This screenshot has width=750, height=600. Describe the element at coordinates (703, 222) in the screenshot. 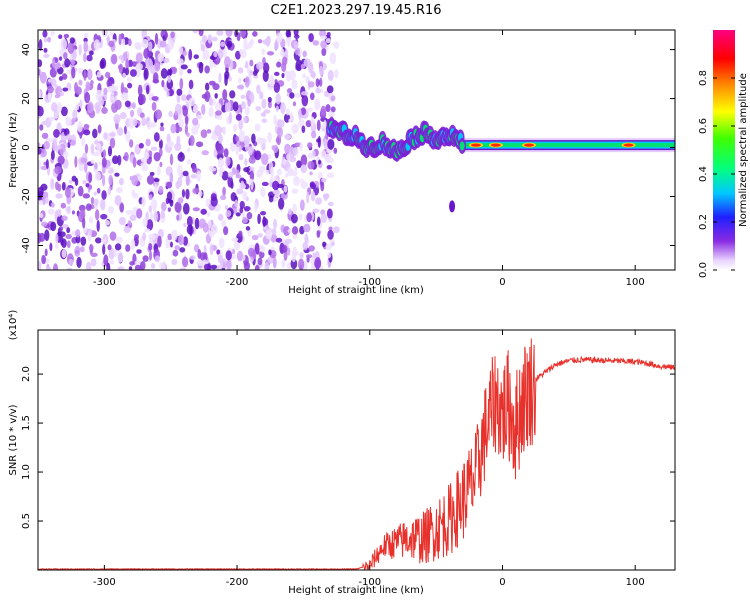

I see `colorbar-tick-label: 0.2` at that location.